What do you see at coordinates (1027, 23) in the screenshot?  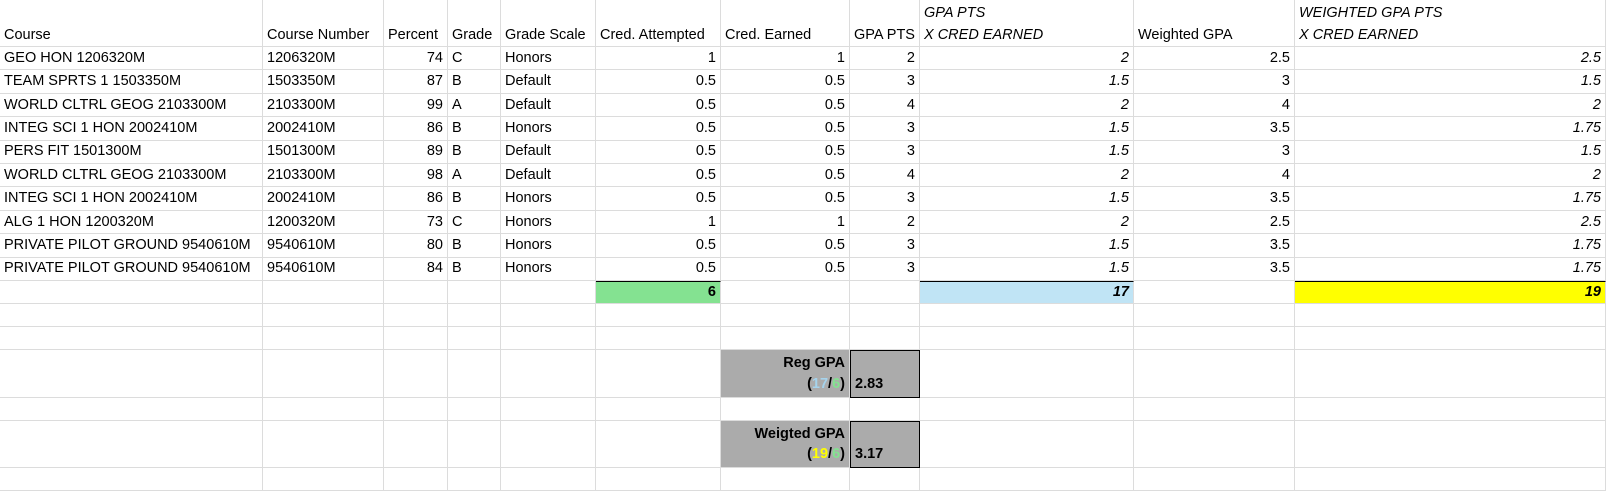 I see `header-gpa-x-cred: GPA PTS X CRED EARNED` at bounding box center [1027, 23].